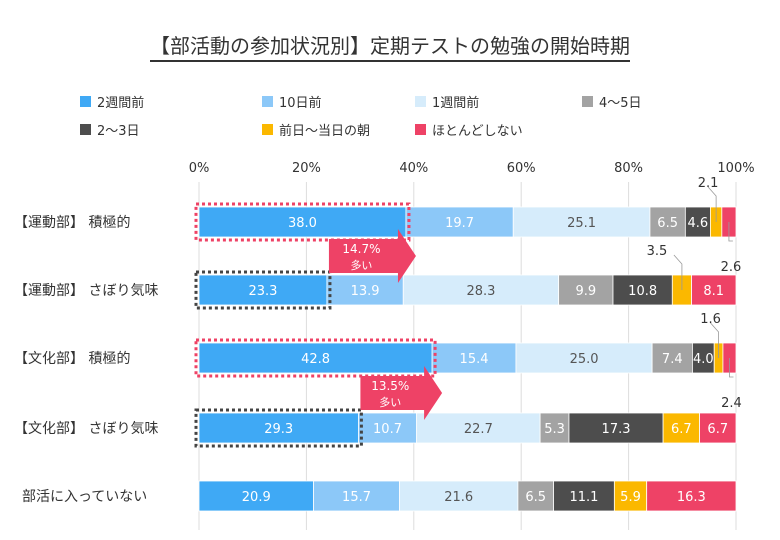 This screenshot has height=540, width=780. Describe the element at coordinates (657, 251) in the screenshot. I see `data-label: 3.5` at that location.